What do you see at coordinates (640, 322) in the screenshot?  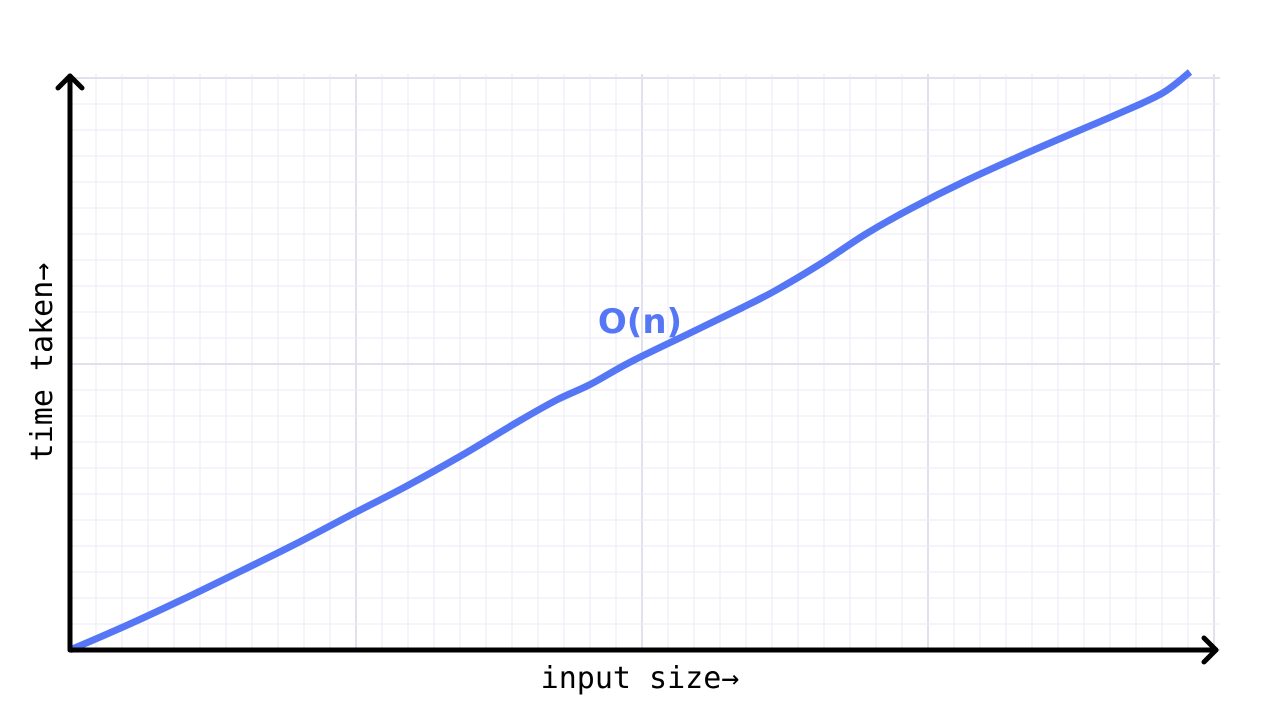 I see `series-label-o-n: O(n)` at bounding box center [640, 322].